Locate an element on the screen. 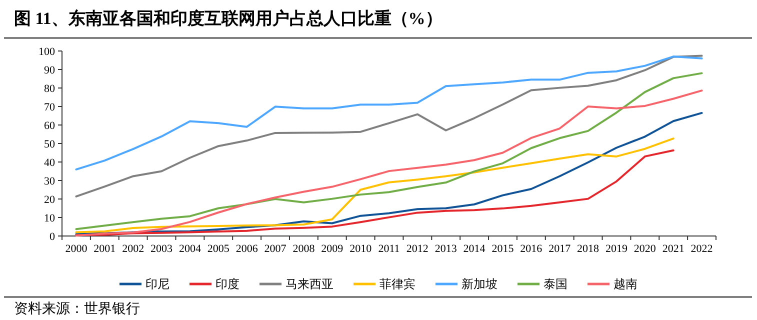 The width and height of the screenshot is (757, 320). x-tick-label: 2014 is located at coordinates (474, 249).